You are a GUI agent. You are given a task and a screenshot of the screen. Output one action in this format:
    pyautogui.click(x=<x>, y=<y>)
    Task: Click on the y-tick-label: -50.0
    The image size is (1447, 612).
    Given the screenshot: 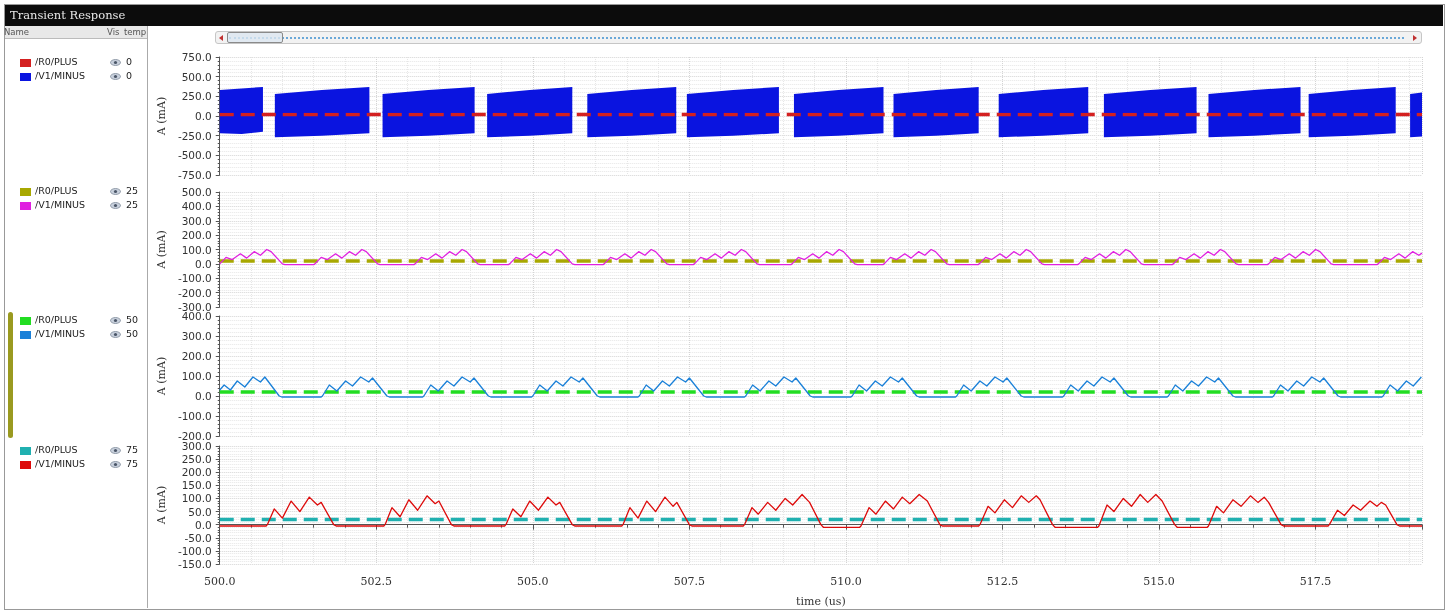 What is the action you would take?
    pyautogui.click(x=198, y=537)
    